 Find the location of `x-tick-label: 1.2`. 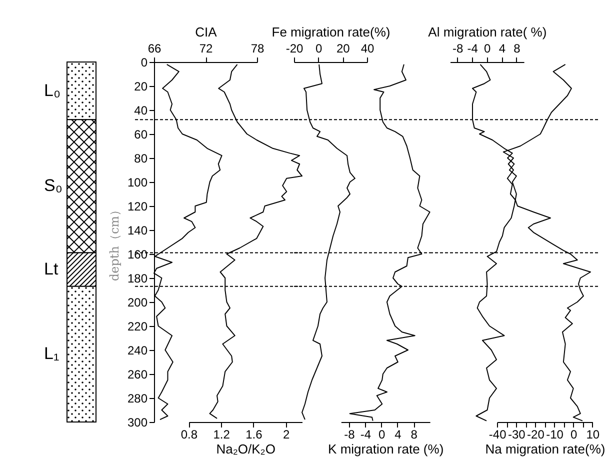

x-tick-label: 1.2 is located at coordinates (221, 435).